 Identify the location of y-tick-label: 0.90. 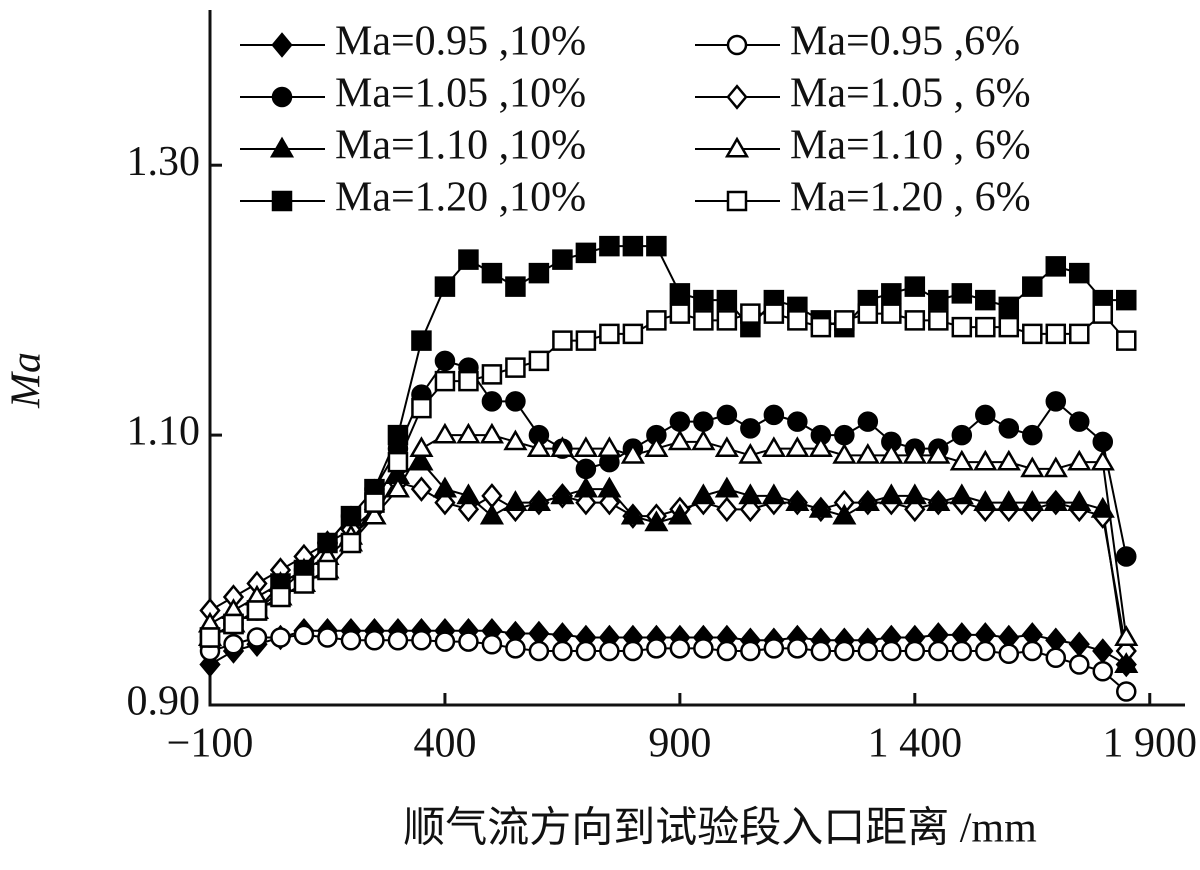
(164, 702).